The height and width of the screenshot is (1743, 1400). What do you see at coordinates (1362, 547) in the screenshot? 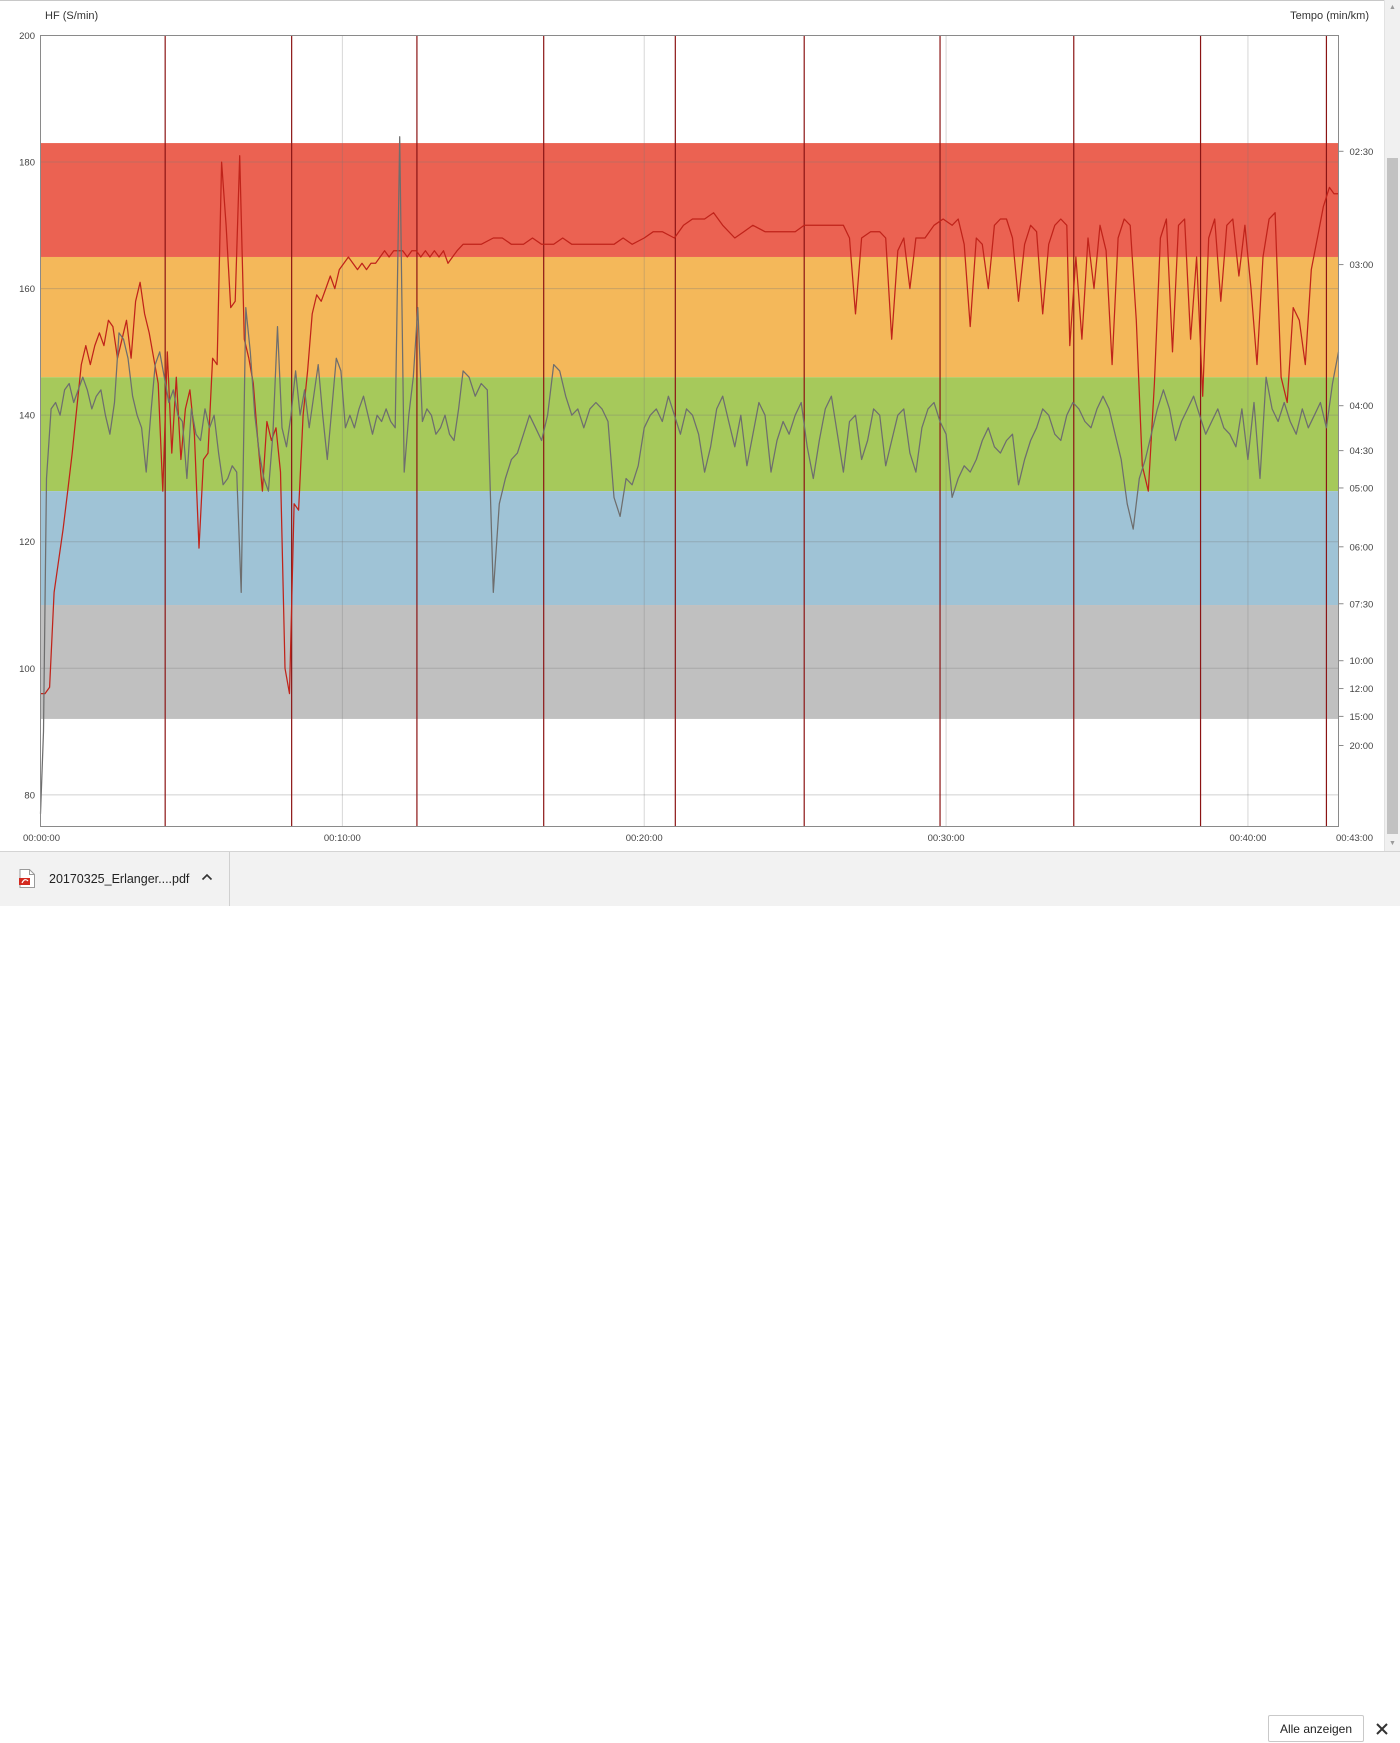
I see `y2-tick-label: 06:00` at bounding box center [1362, 547].